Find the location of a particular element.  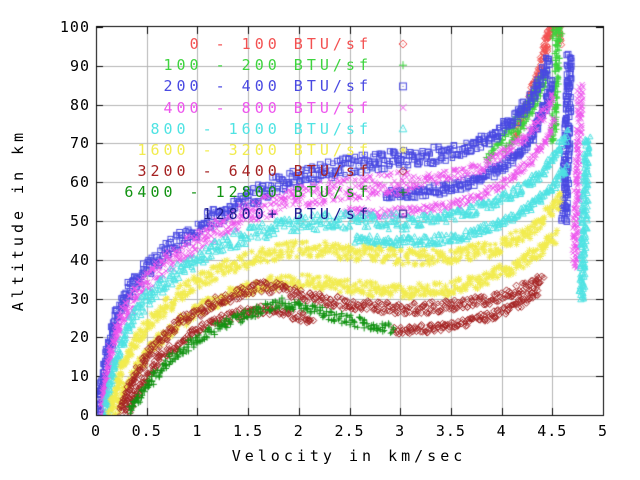

y-tick-label: 10 is located at coordinates (79, 376).